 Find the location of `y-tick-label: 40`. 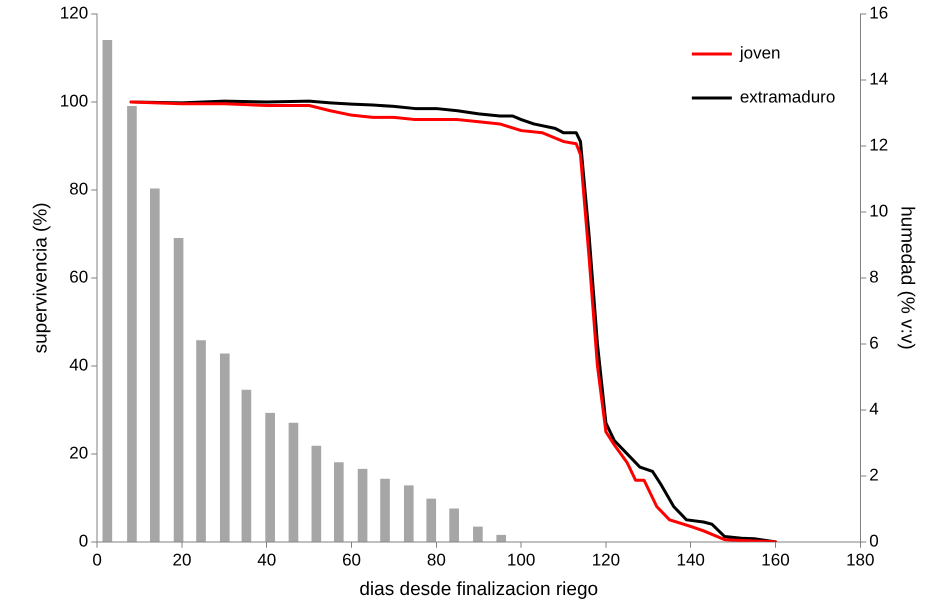

y-tick-label: 40 is located at coordinates (78, 365).